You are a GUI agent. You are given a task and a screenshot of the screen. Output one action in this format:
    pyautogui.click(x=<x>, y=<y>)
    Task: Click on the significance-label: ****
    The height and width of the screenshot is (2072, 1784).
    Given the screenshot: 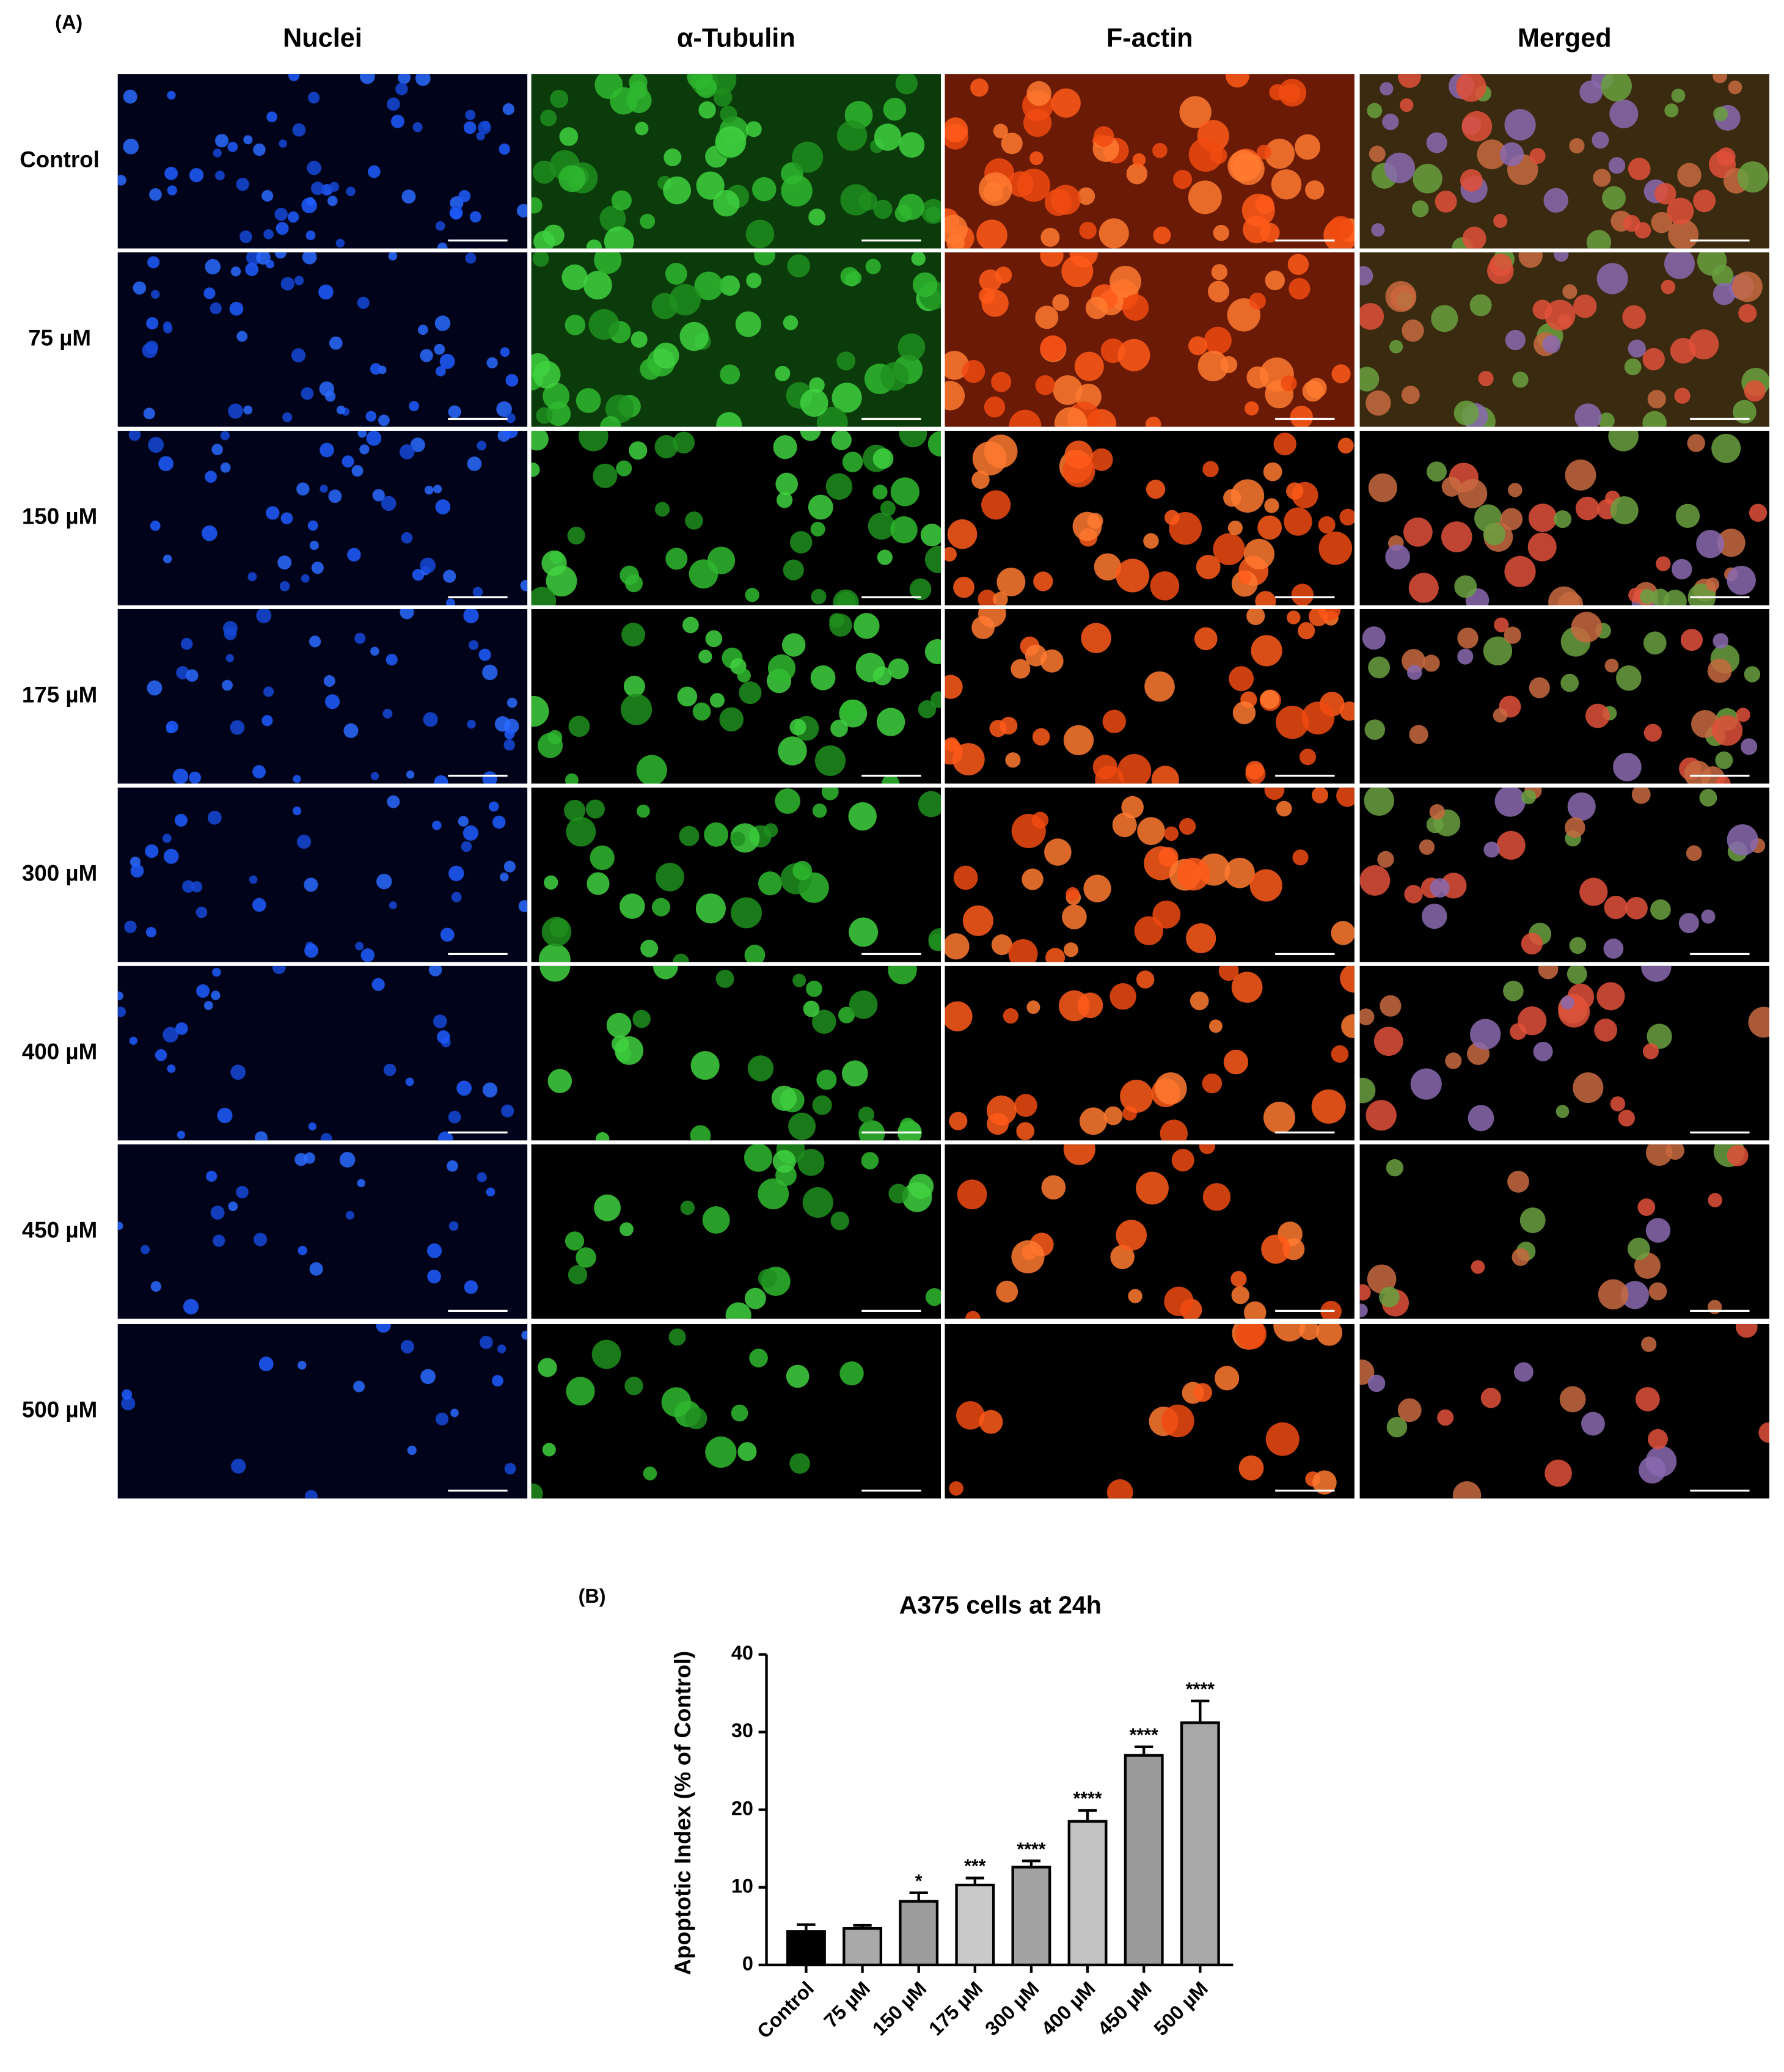 What is the action you would take?
    pyautogui.click(x=1201, y=1690)
    